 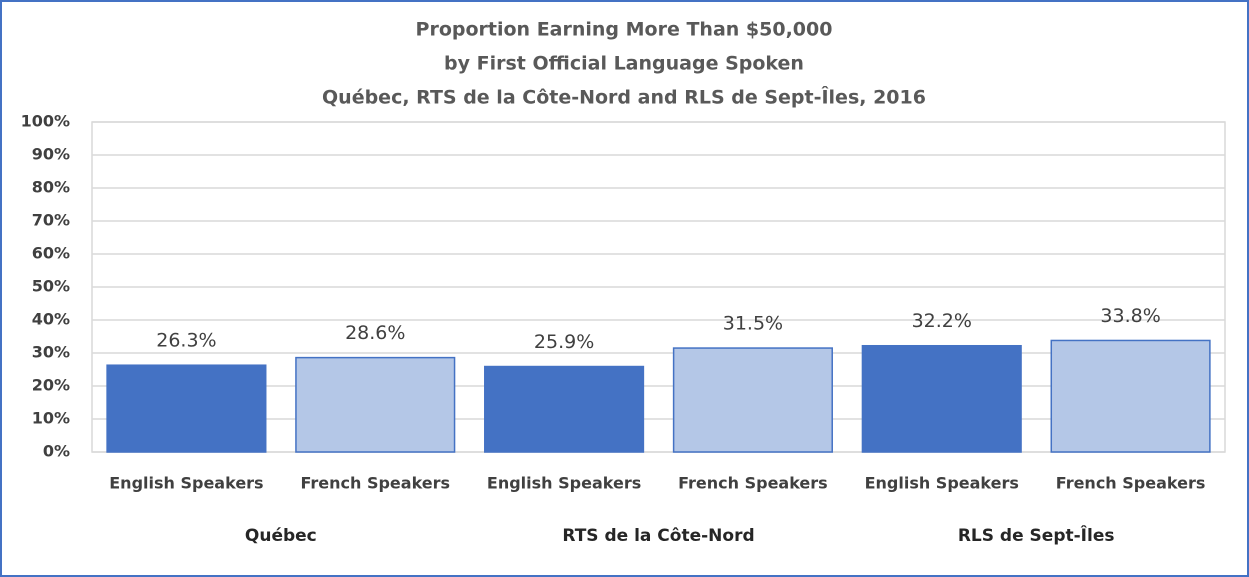 What do you see at coordinates (942, 321) in the screenshot?
I see `data-label: 32.2%` at bounding box center [942, 321].